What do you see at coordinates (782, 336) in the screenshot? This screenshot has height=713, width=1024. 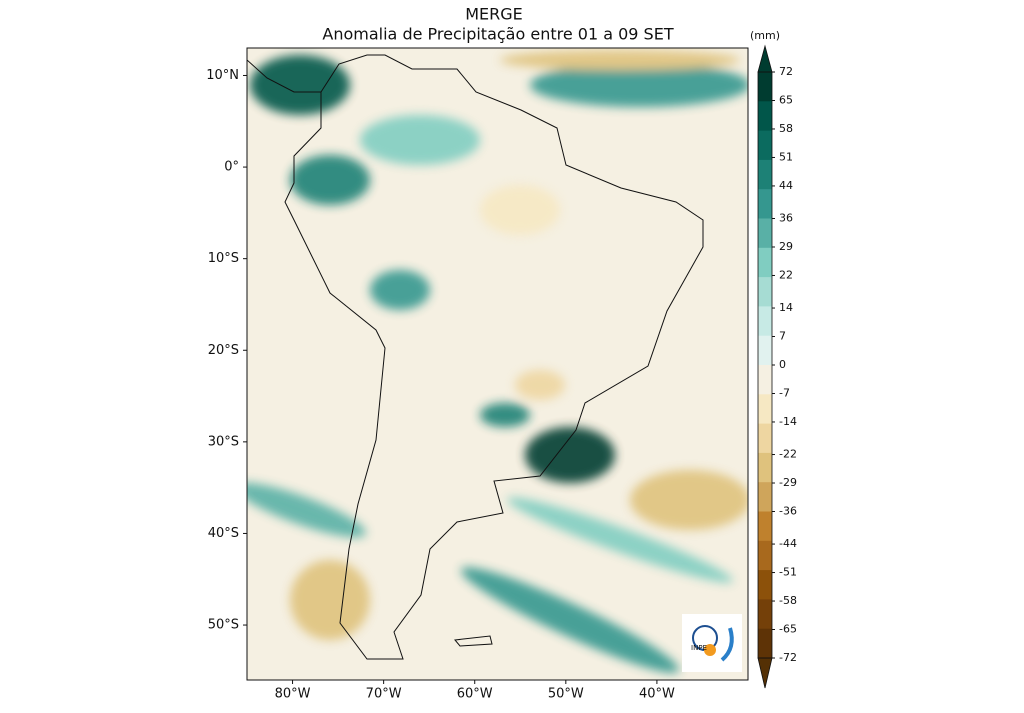 I see `colorbar-tick-label: 7` at bounding box center [782, 336].